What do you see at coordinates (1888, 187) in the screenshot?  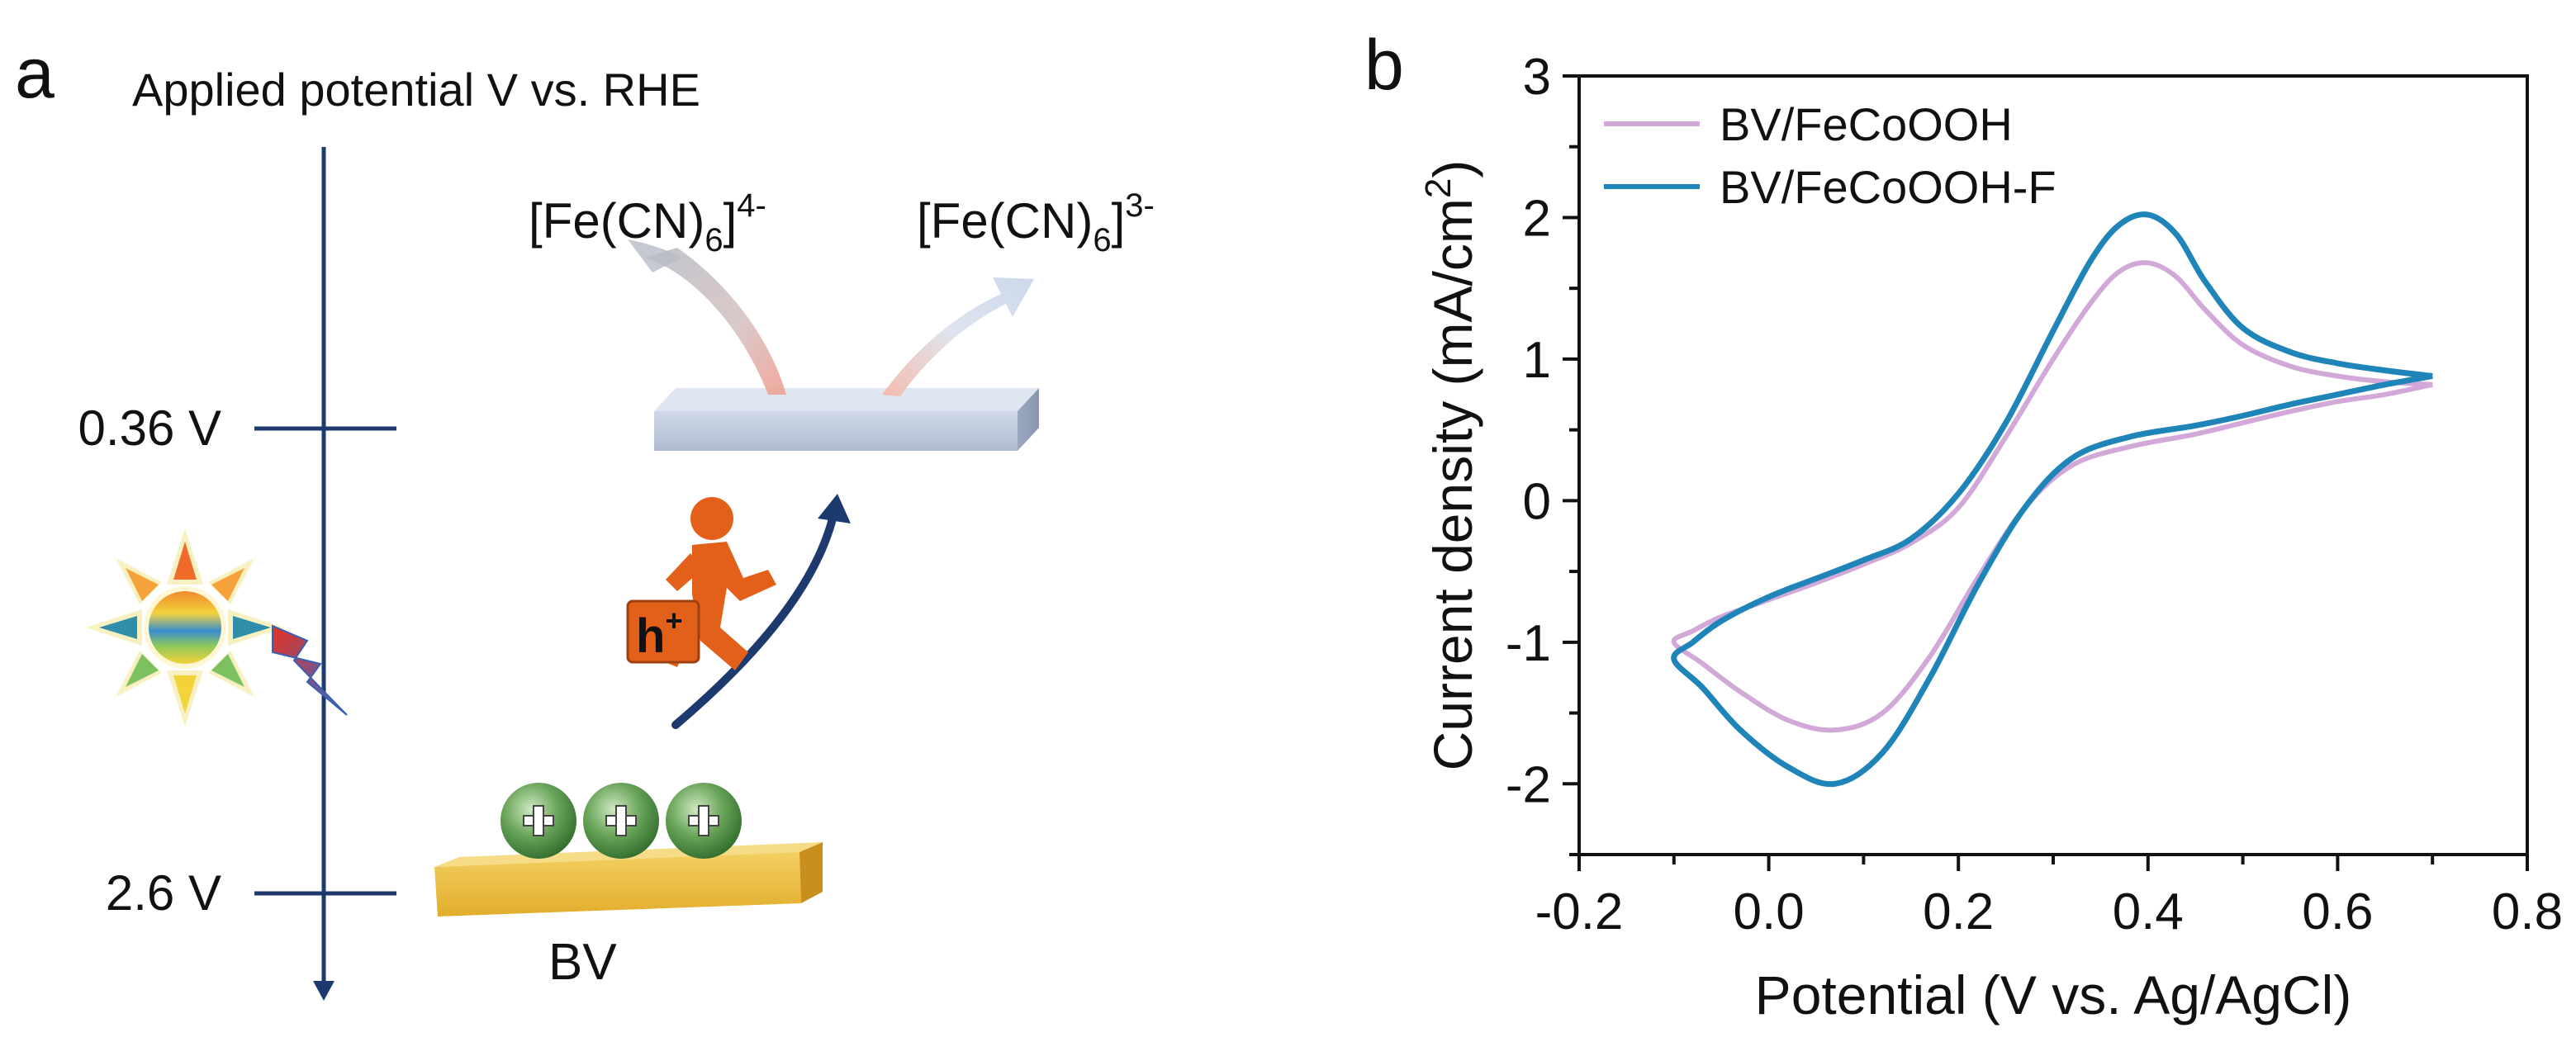 I see `legend-label-2: BV/FeCoOOH-F` at bounding box center [1888, 187].